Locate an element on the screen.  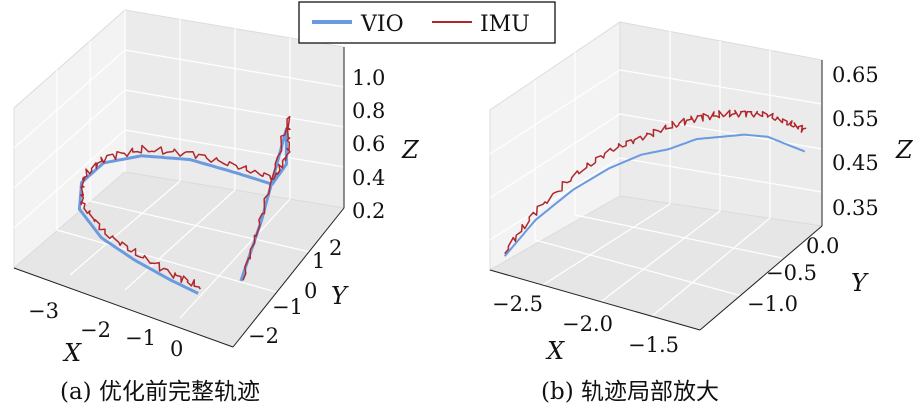
y-tick-a-0: −2 is located at coordinates (263, 336).